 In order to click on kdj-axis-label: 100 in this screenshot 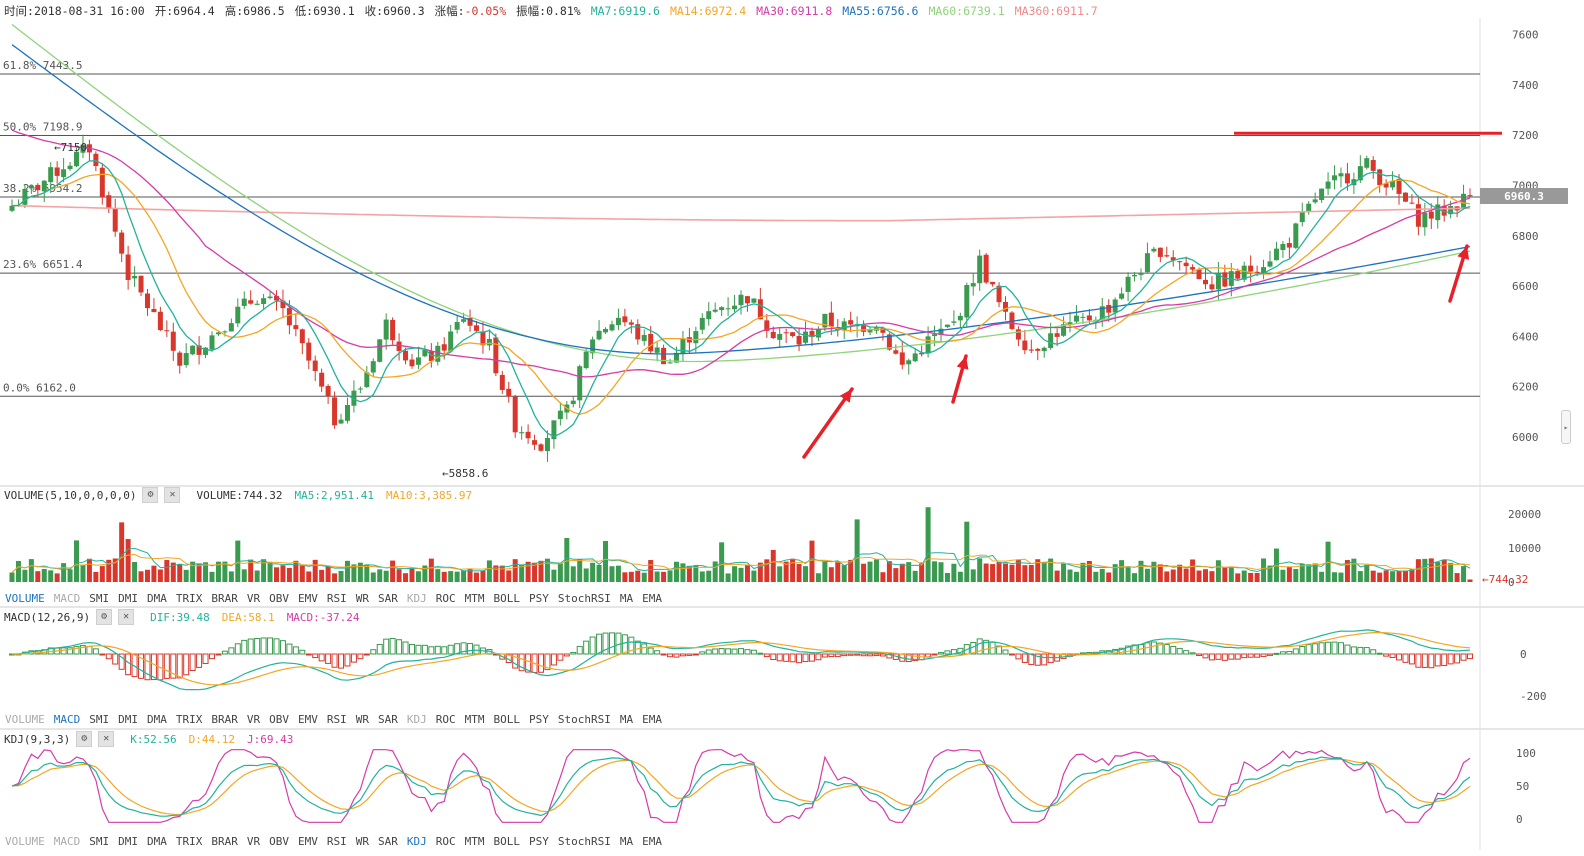, I will do `click(1526, 753)`.